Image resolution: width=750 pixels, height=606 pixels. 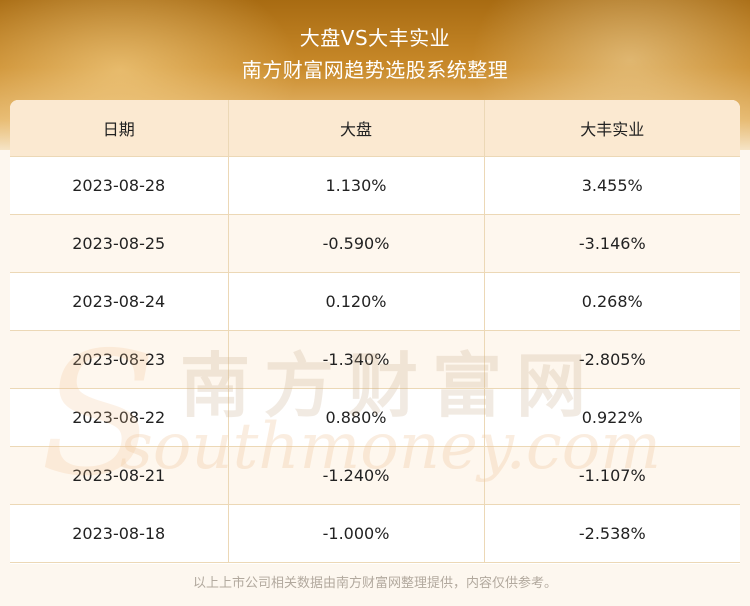 What do you see at coordinates (612, 417) in the screenshot?
I see `cell-stock-change: 0.922%` at bounding box center [612, 417].